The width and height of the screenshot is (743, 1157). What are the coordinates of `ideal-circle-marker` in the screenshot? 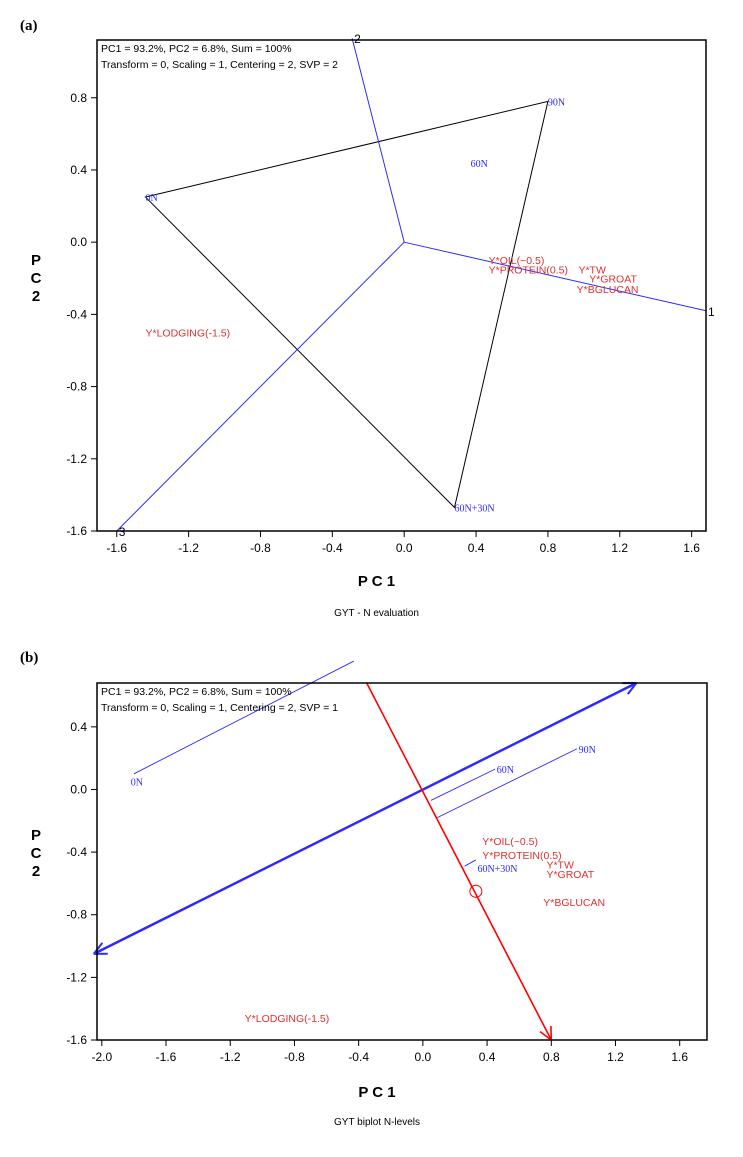 It's located at (476, 891).